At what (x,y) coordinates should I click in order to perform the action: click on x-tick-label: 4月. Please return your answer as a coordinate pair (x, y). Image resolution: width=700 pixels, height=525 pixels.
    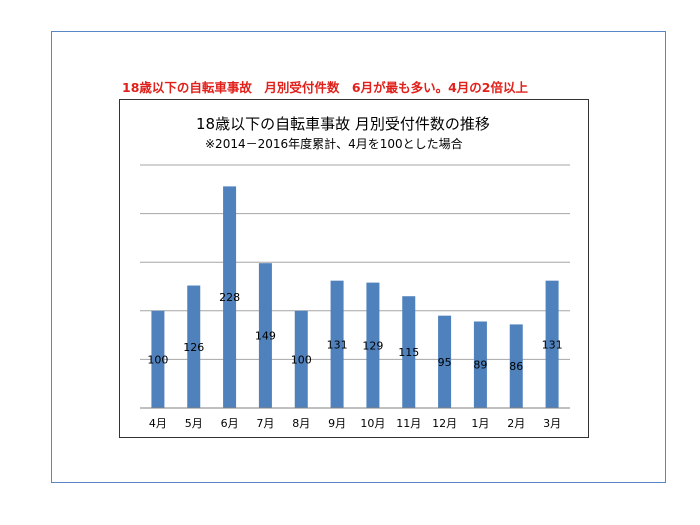
    Looking at the image, I should click on (158, 423).